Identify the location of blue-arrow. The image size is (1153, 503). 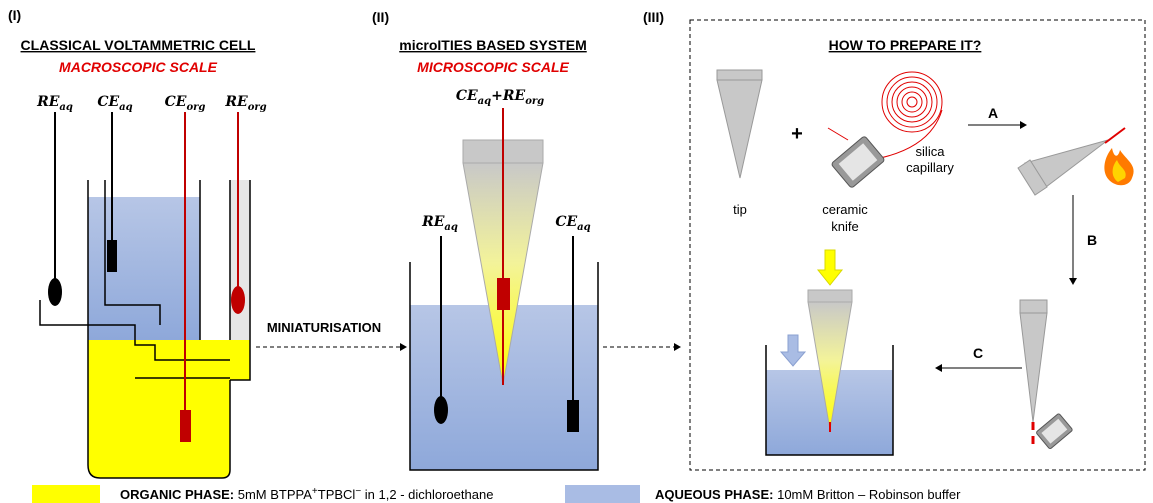
(793, 350).